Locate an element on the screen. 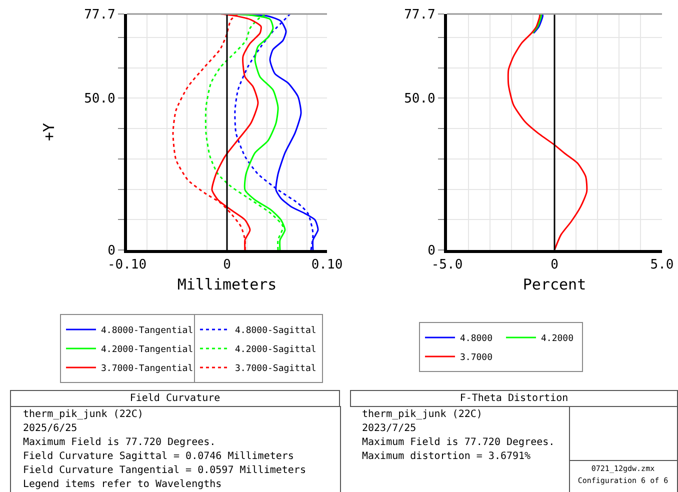 This screenshot has height=492, width=678. legend-label: 3.7000-Tangential is located at coordinates (147, 369).